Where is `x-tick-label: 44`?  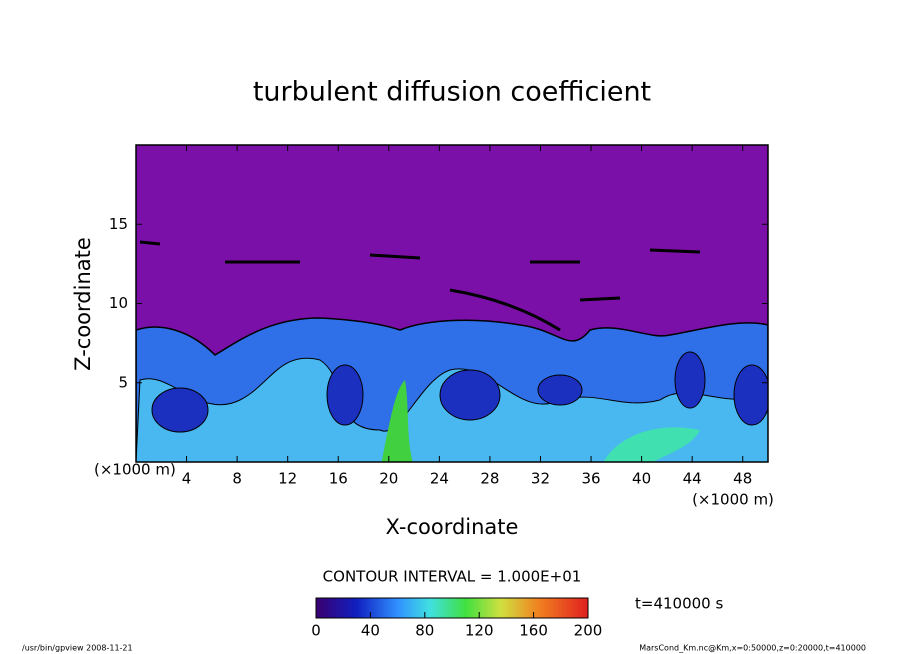 x-tick-label: 44 is located at coordinates (692, 479).